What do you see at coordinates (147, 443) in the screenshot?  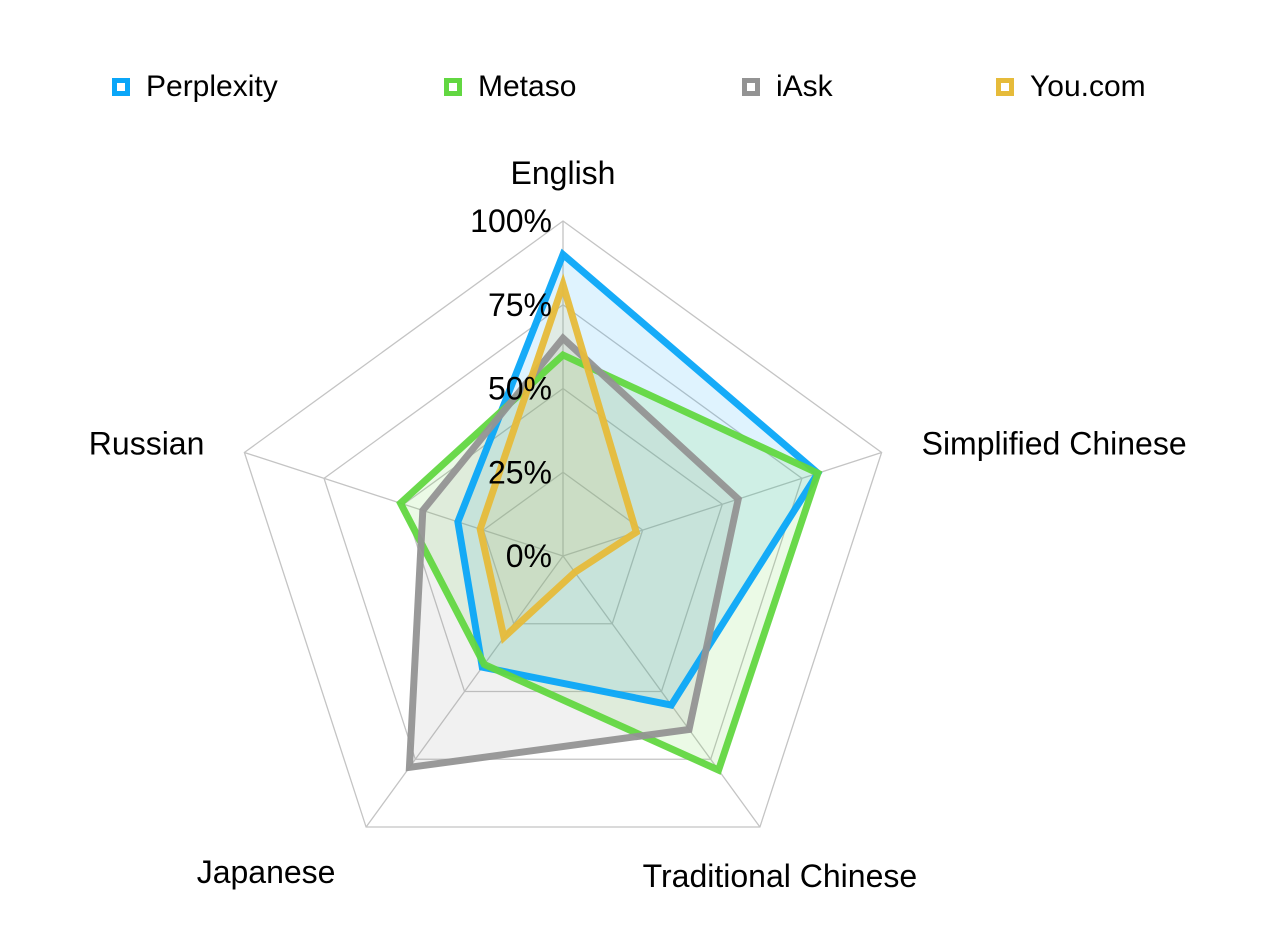 I see `axis-label-russian: Russian` at bounding box center [147, 443].